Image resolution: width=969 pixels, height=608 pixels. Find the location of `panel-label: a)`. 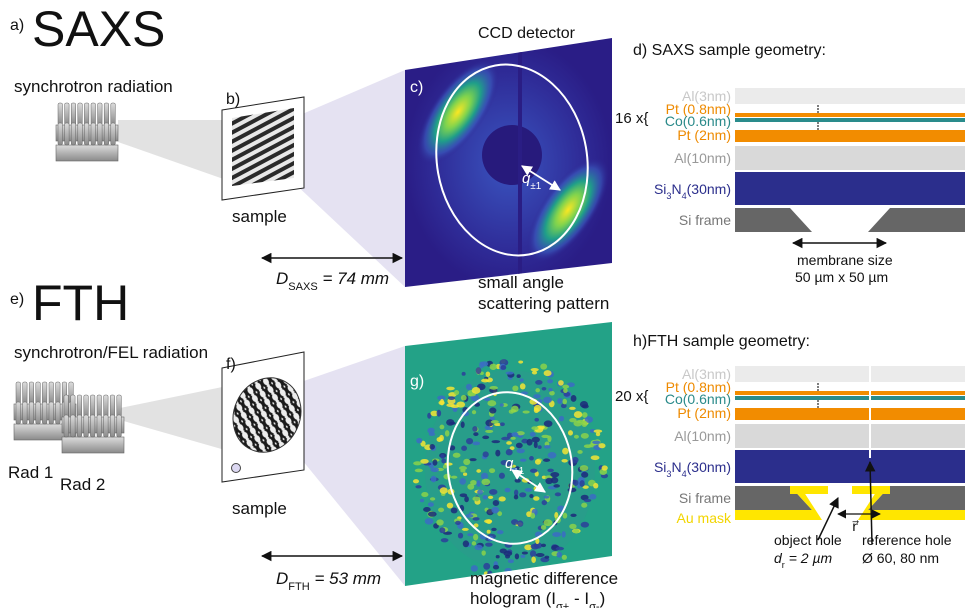

panel-label: a) is located at coordinates (17, 25).